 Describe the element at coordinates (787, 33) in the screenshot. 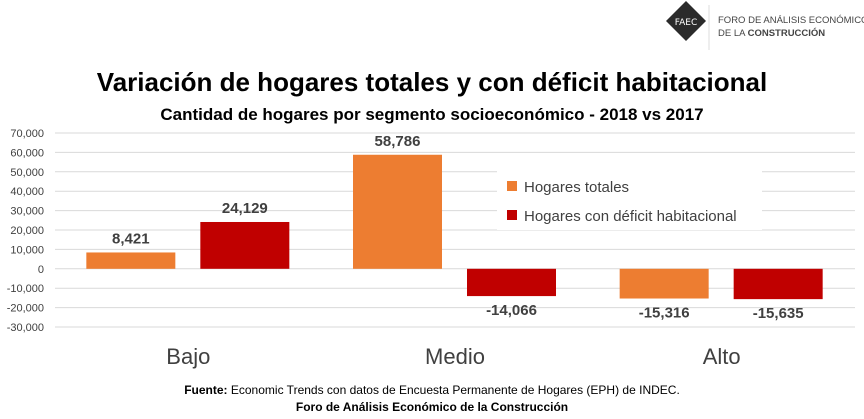

I see `logo-line2-bold: CONSTRUCCIÓN` at that location.